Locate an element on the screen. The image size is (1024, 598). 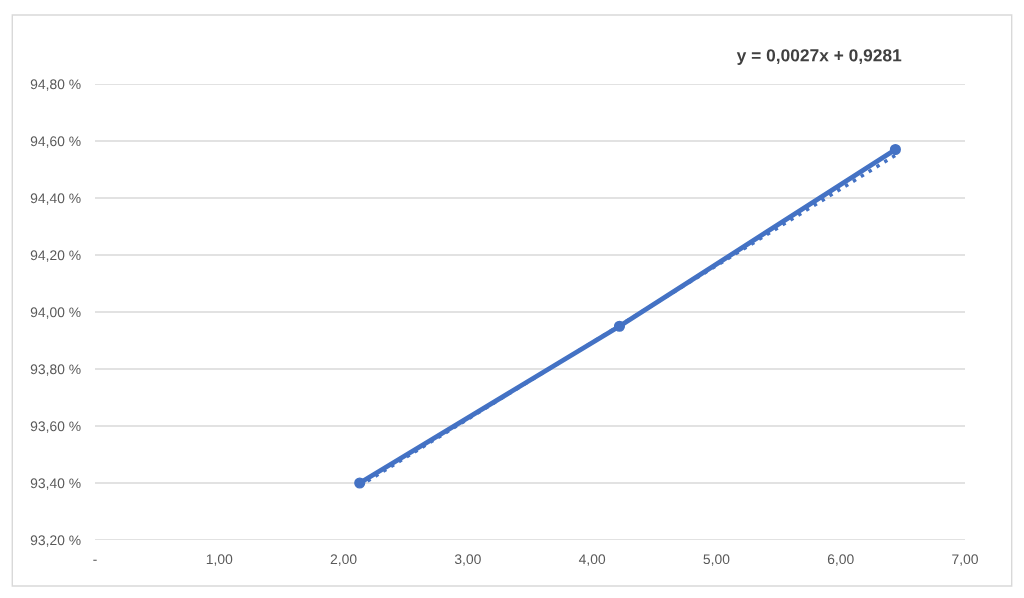
x-tick-label: 3,00 is located at coordinates (467, 560).